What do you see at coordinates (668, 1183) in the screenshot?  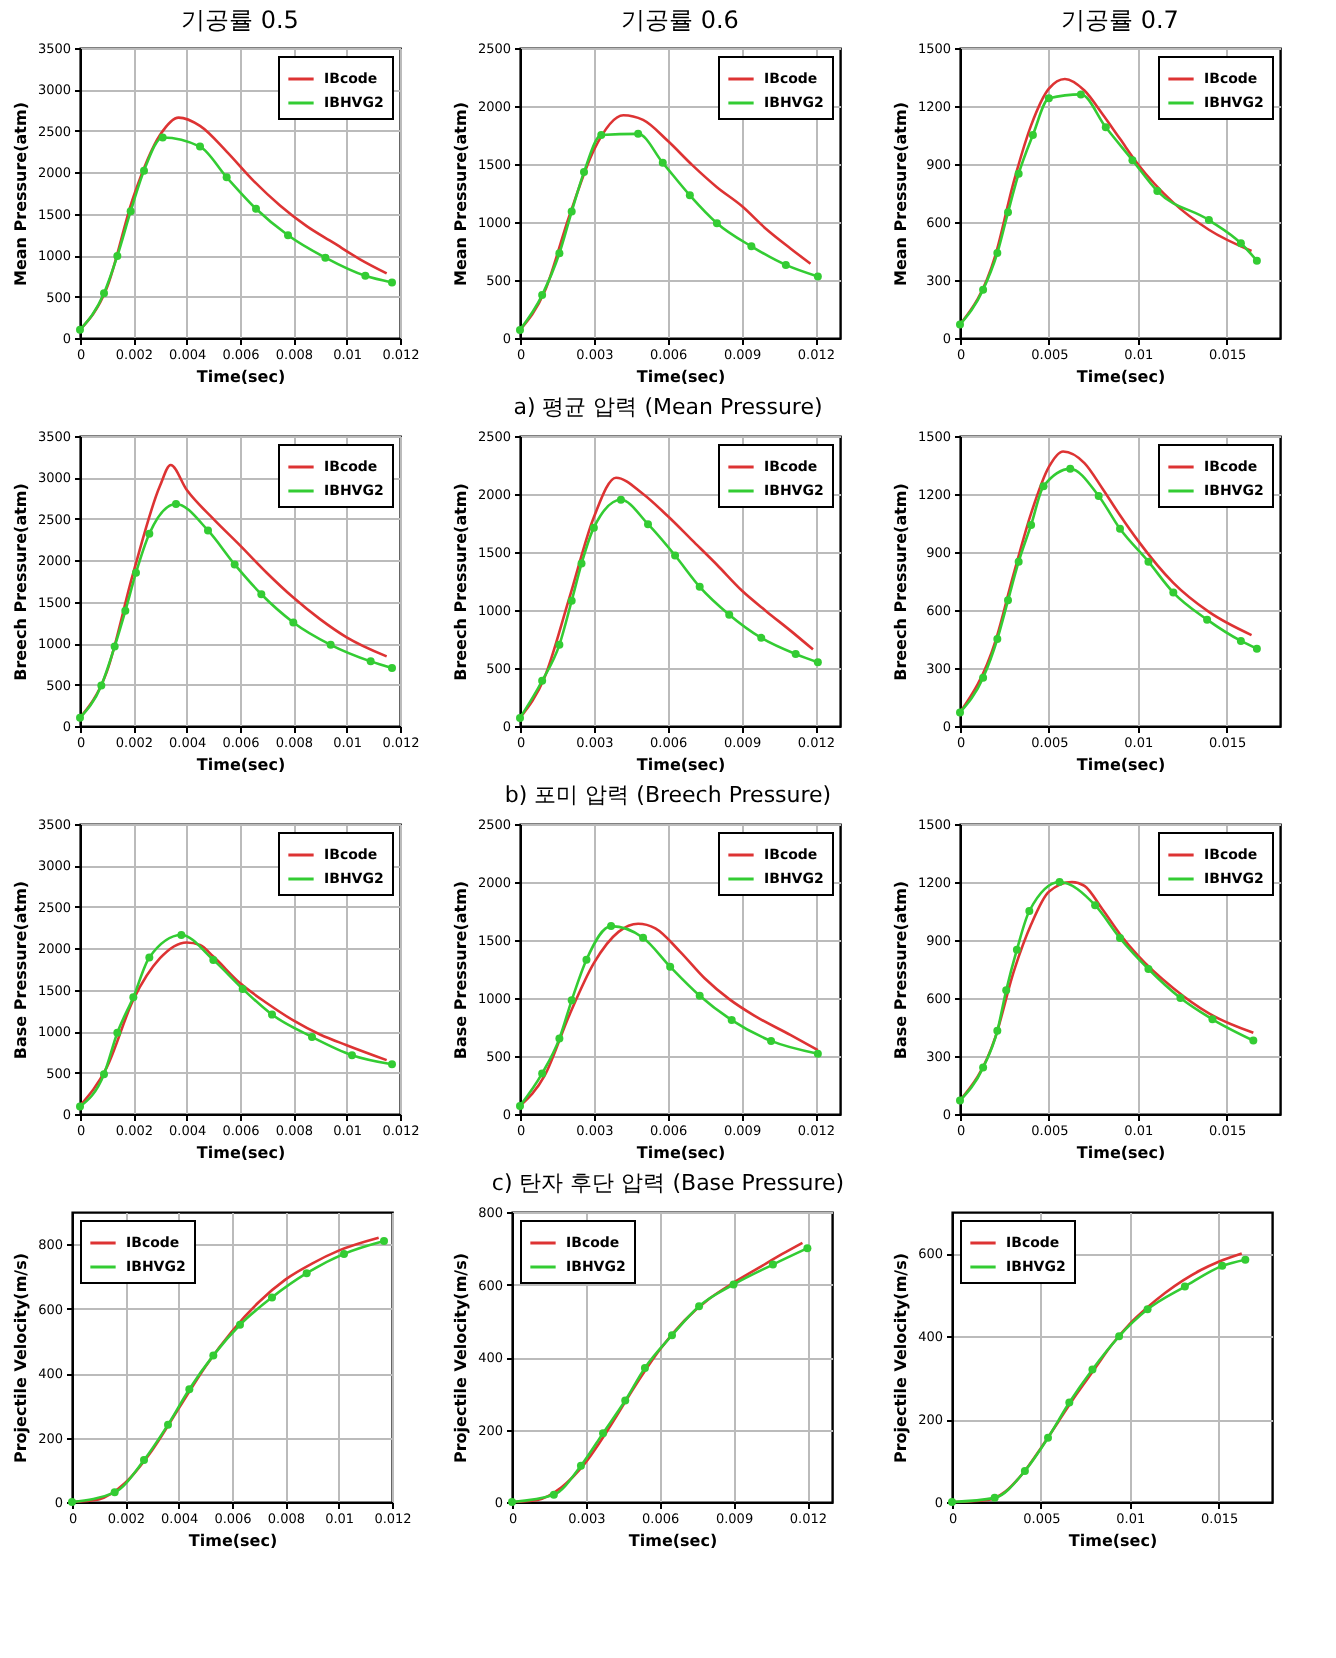 I see `text: c) 탄자 후단 압력 (Base Pressure)` at bounding box center [668, 1183].